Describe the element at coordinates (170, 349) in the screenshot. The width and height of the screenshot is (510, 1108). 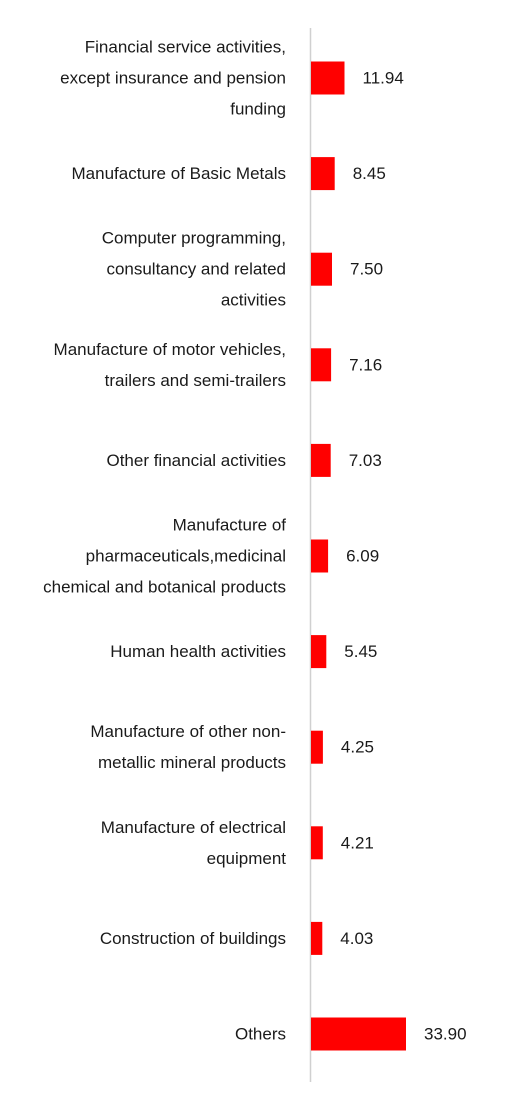
I see `category-tick-label: Manufacture of motor vehicles,` at that location.